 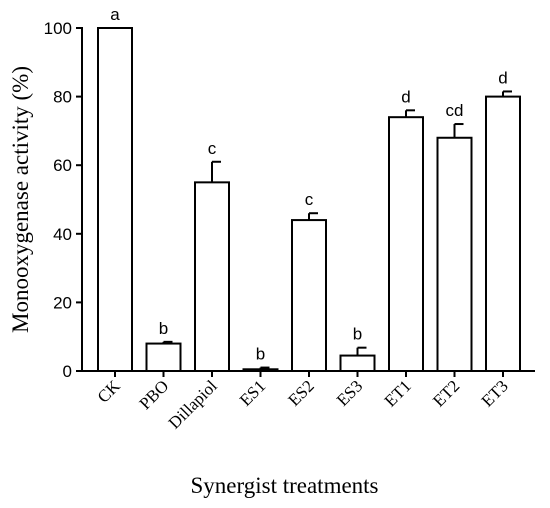 I want to click on y-tick-label: 100, so click(x=58, y=28).